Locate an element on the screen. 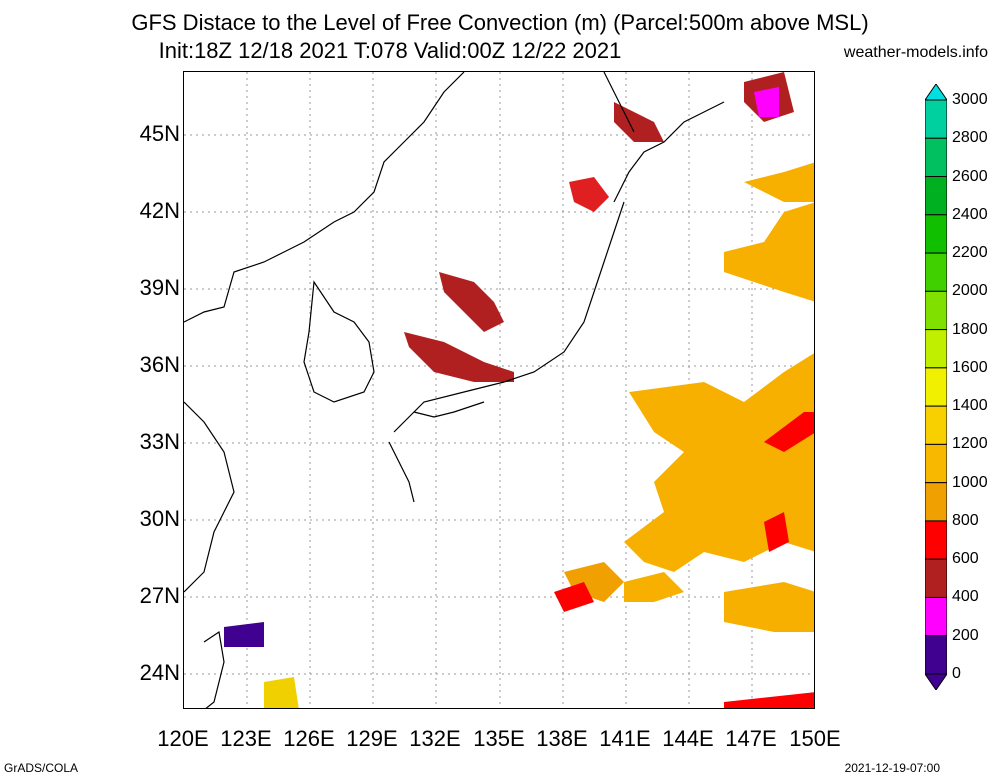 Image resolution: width=1000 pixels, height=779 pixels. footer-credit: GrADS/COLA is located at coordinates (41, 768).